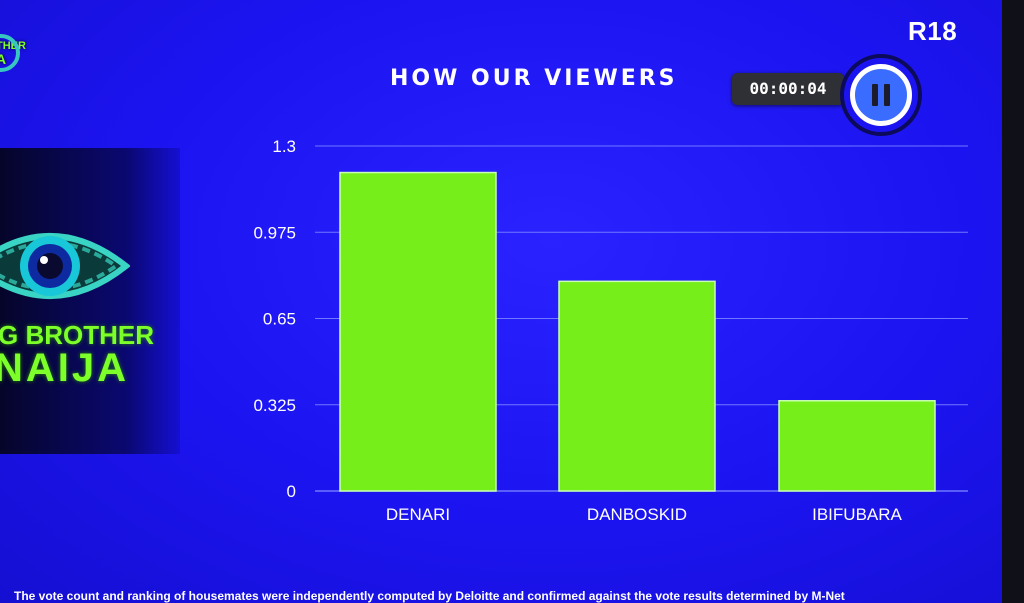 The image size is (1024, 603). Describe the element at coordinates (1013, 301) in the screenshot. I see `tv-bezel` at that location.